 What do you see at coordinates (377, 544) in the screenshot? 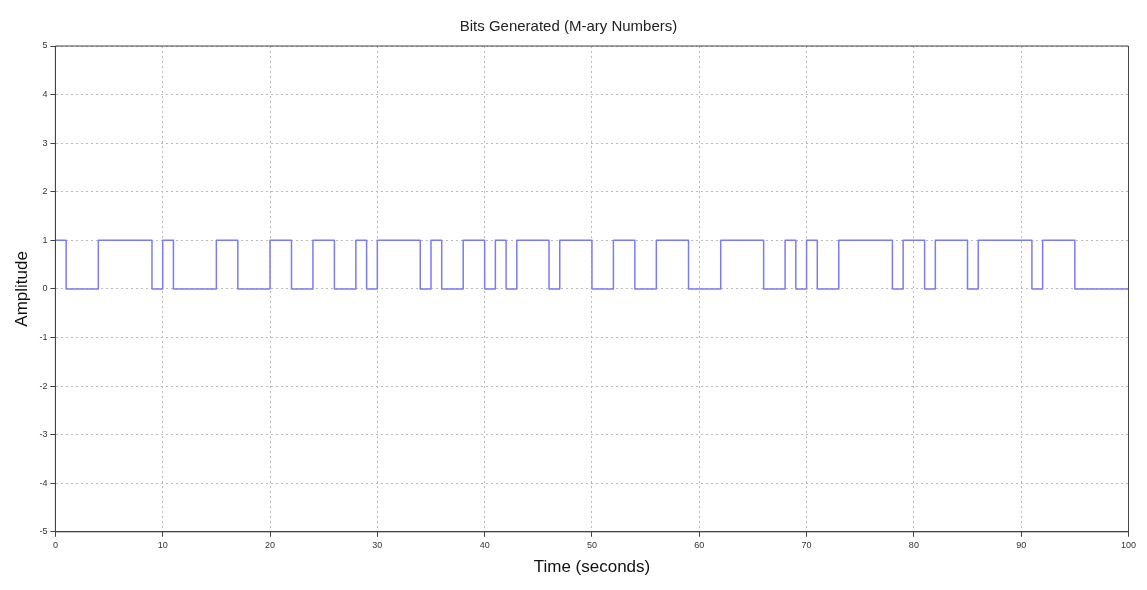
I see `x-tick-label: 30` at bounding box center [377, 544].